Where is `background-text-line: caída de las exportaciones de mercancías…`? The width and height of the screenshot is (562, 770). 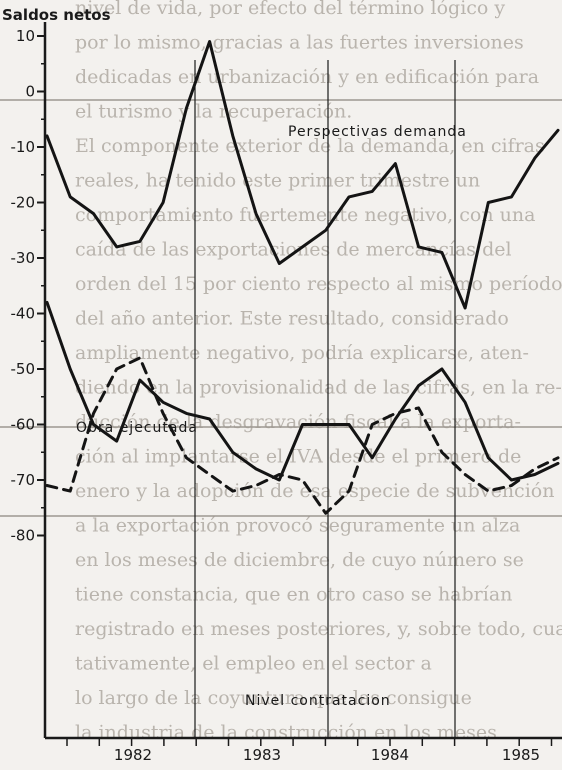 background-text-line: caída de las exportaciones de mercancías… is located at coordinates (293, 250).